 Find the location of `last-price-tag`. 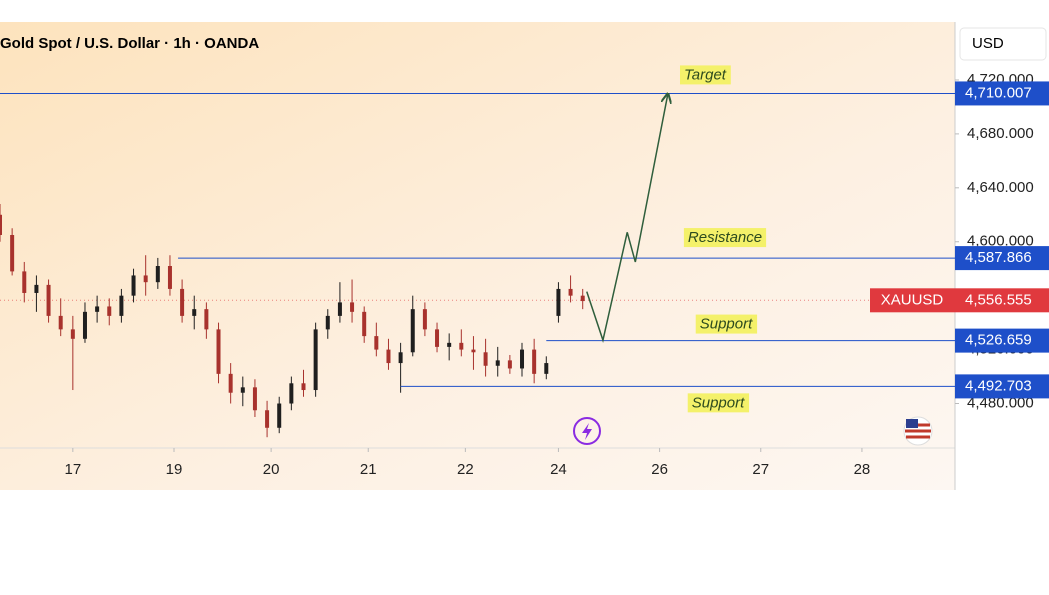

last-price-tag is located at coordinates (1002, 300).